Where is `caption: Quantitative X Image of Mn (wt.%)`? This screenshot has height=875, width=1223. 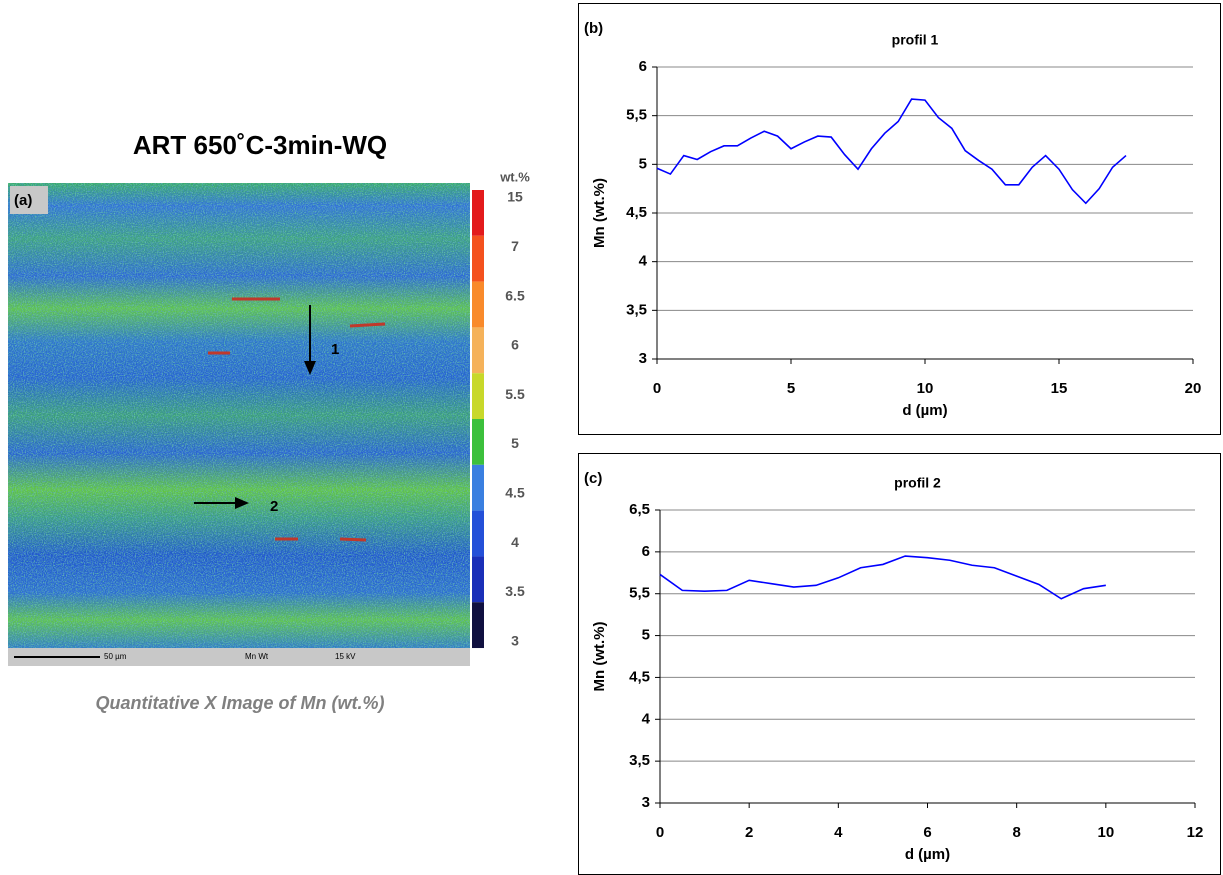
caption: Quantitative X Image of Mn (wt.%) is located at coordinates (239, 703).